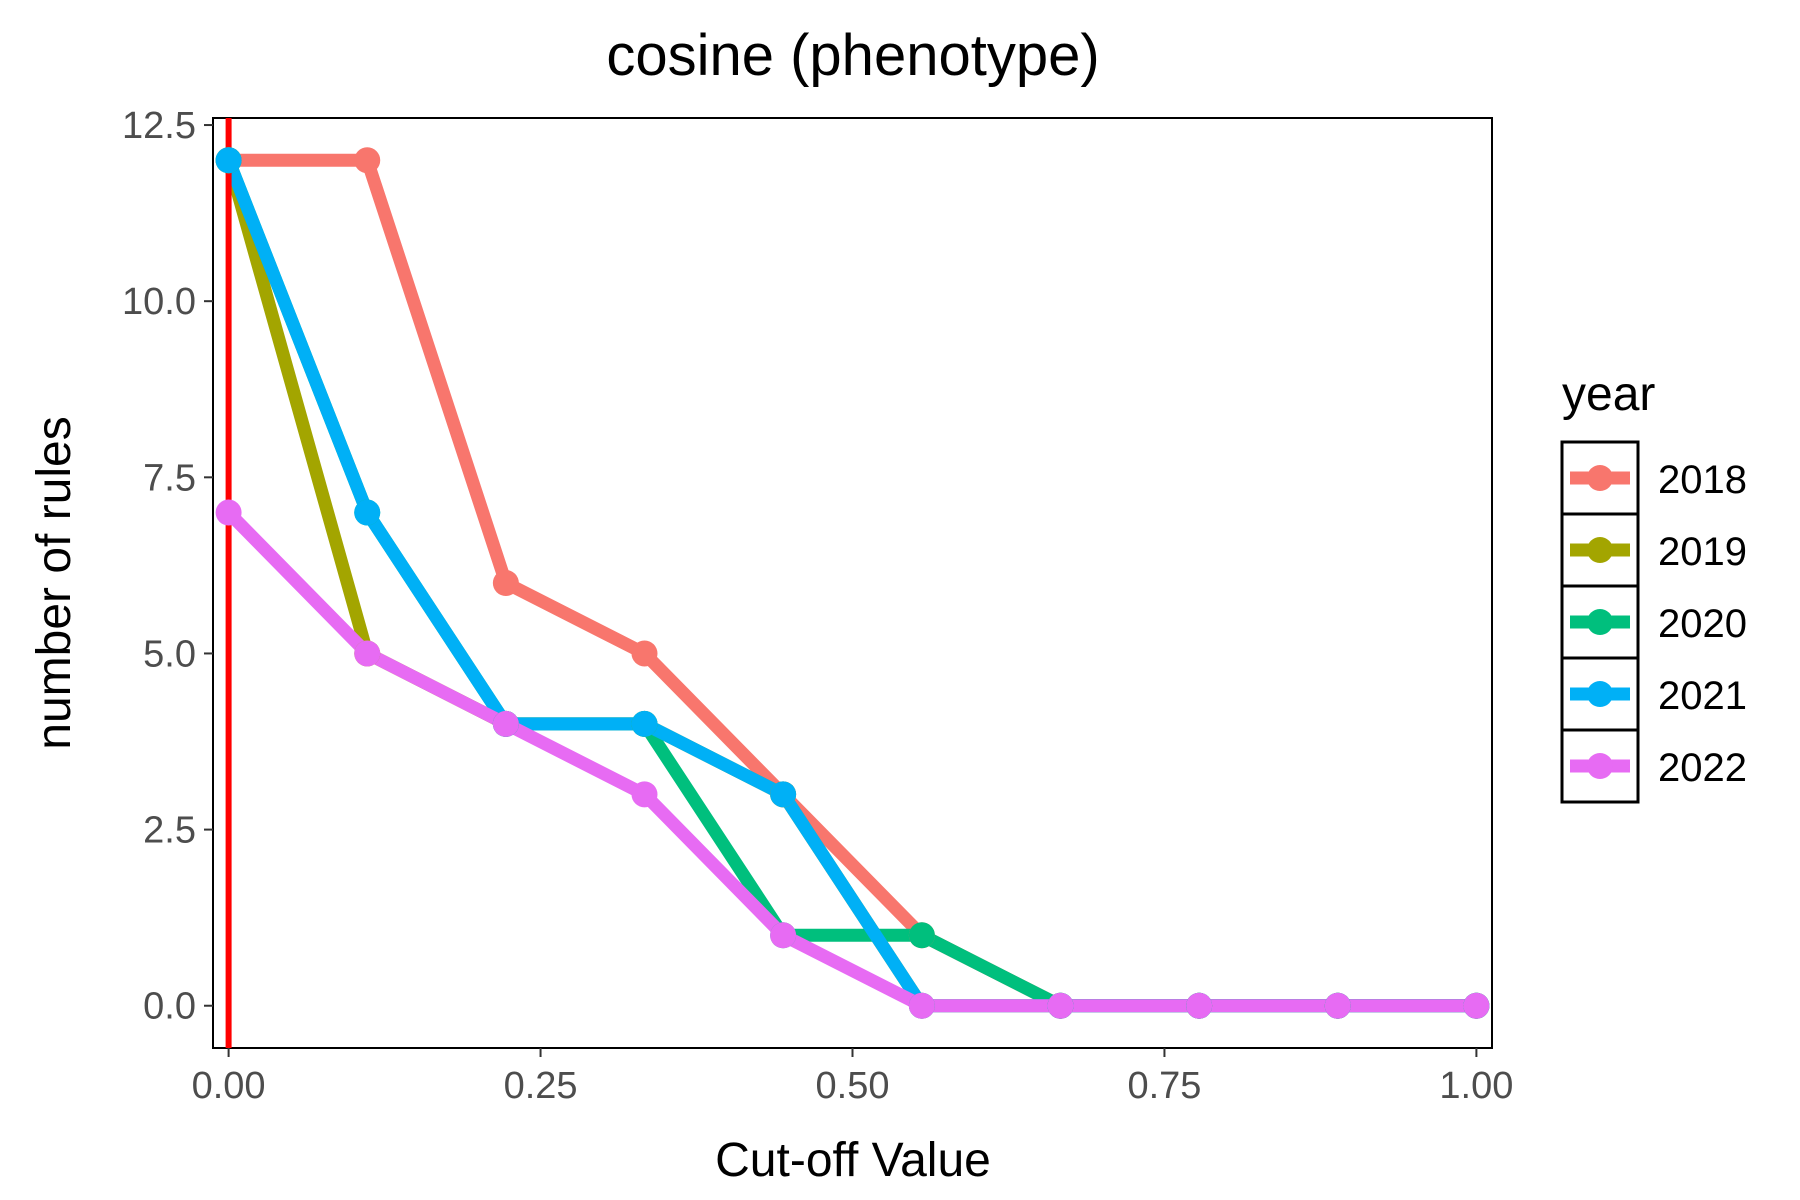 The height and width of the screenshot is (1200, 1800). I want to click on y-tick-label: 7.5, so click(169, 478).